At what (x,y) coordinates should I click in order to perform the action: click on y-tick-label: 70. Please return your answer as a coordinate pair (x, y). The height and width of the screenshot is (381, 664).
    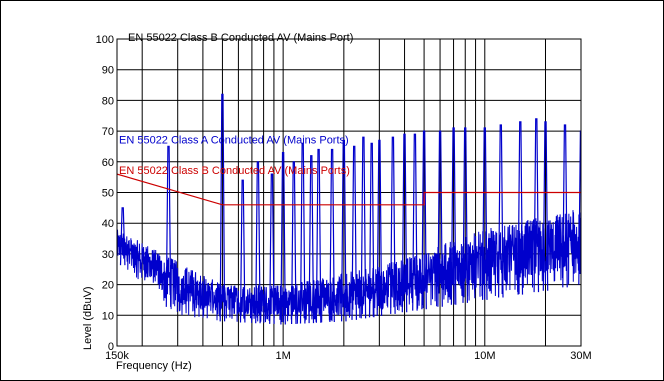
    Looking at the image, I should click on (108, 132).